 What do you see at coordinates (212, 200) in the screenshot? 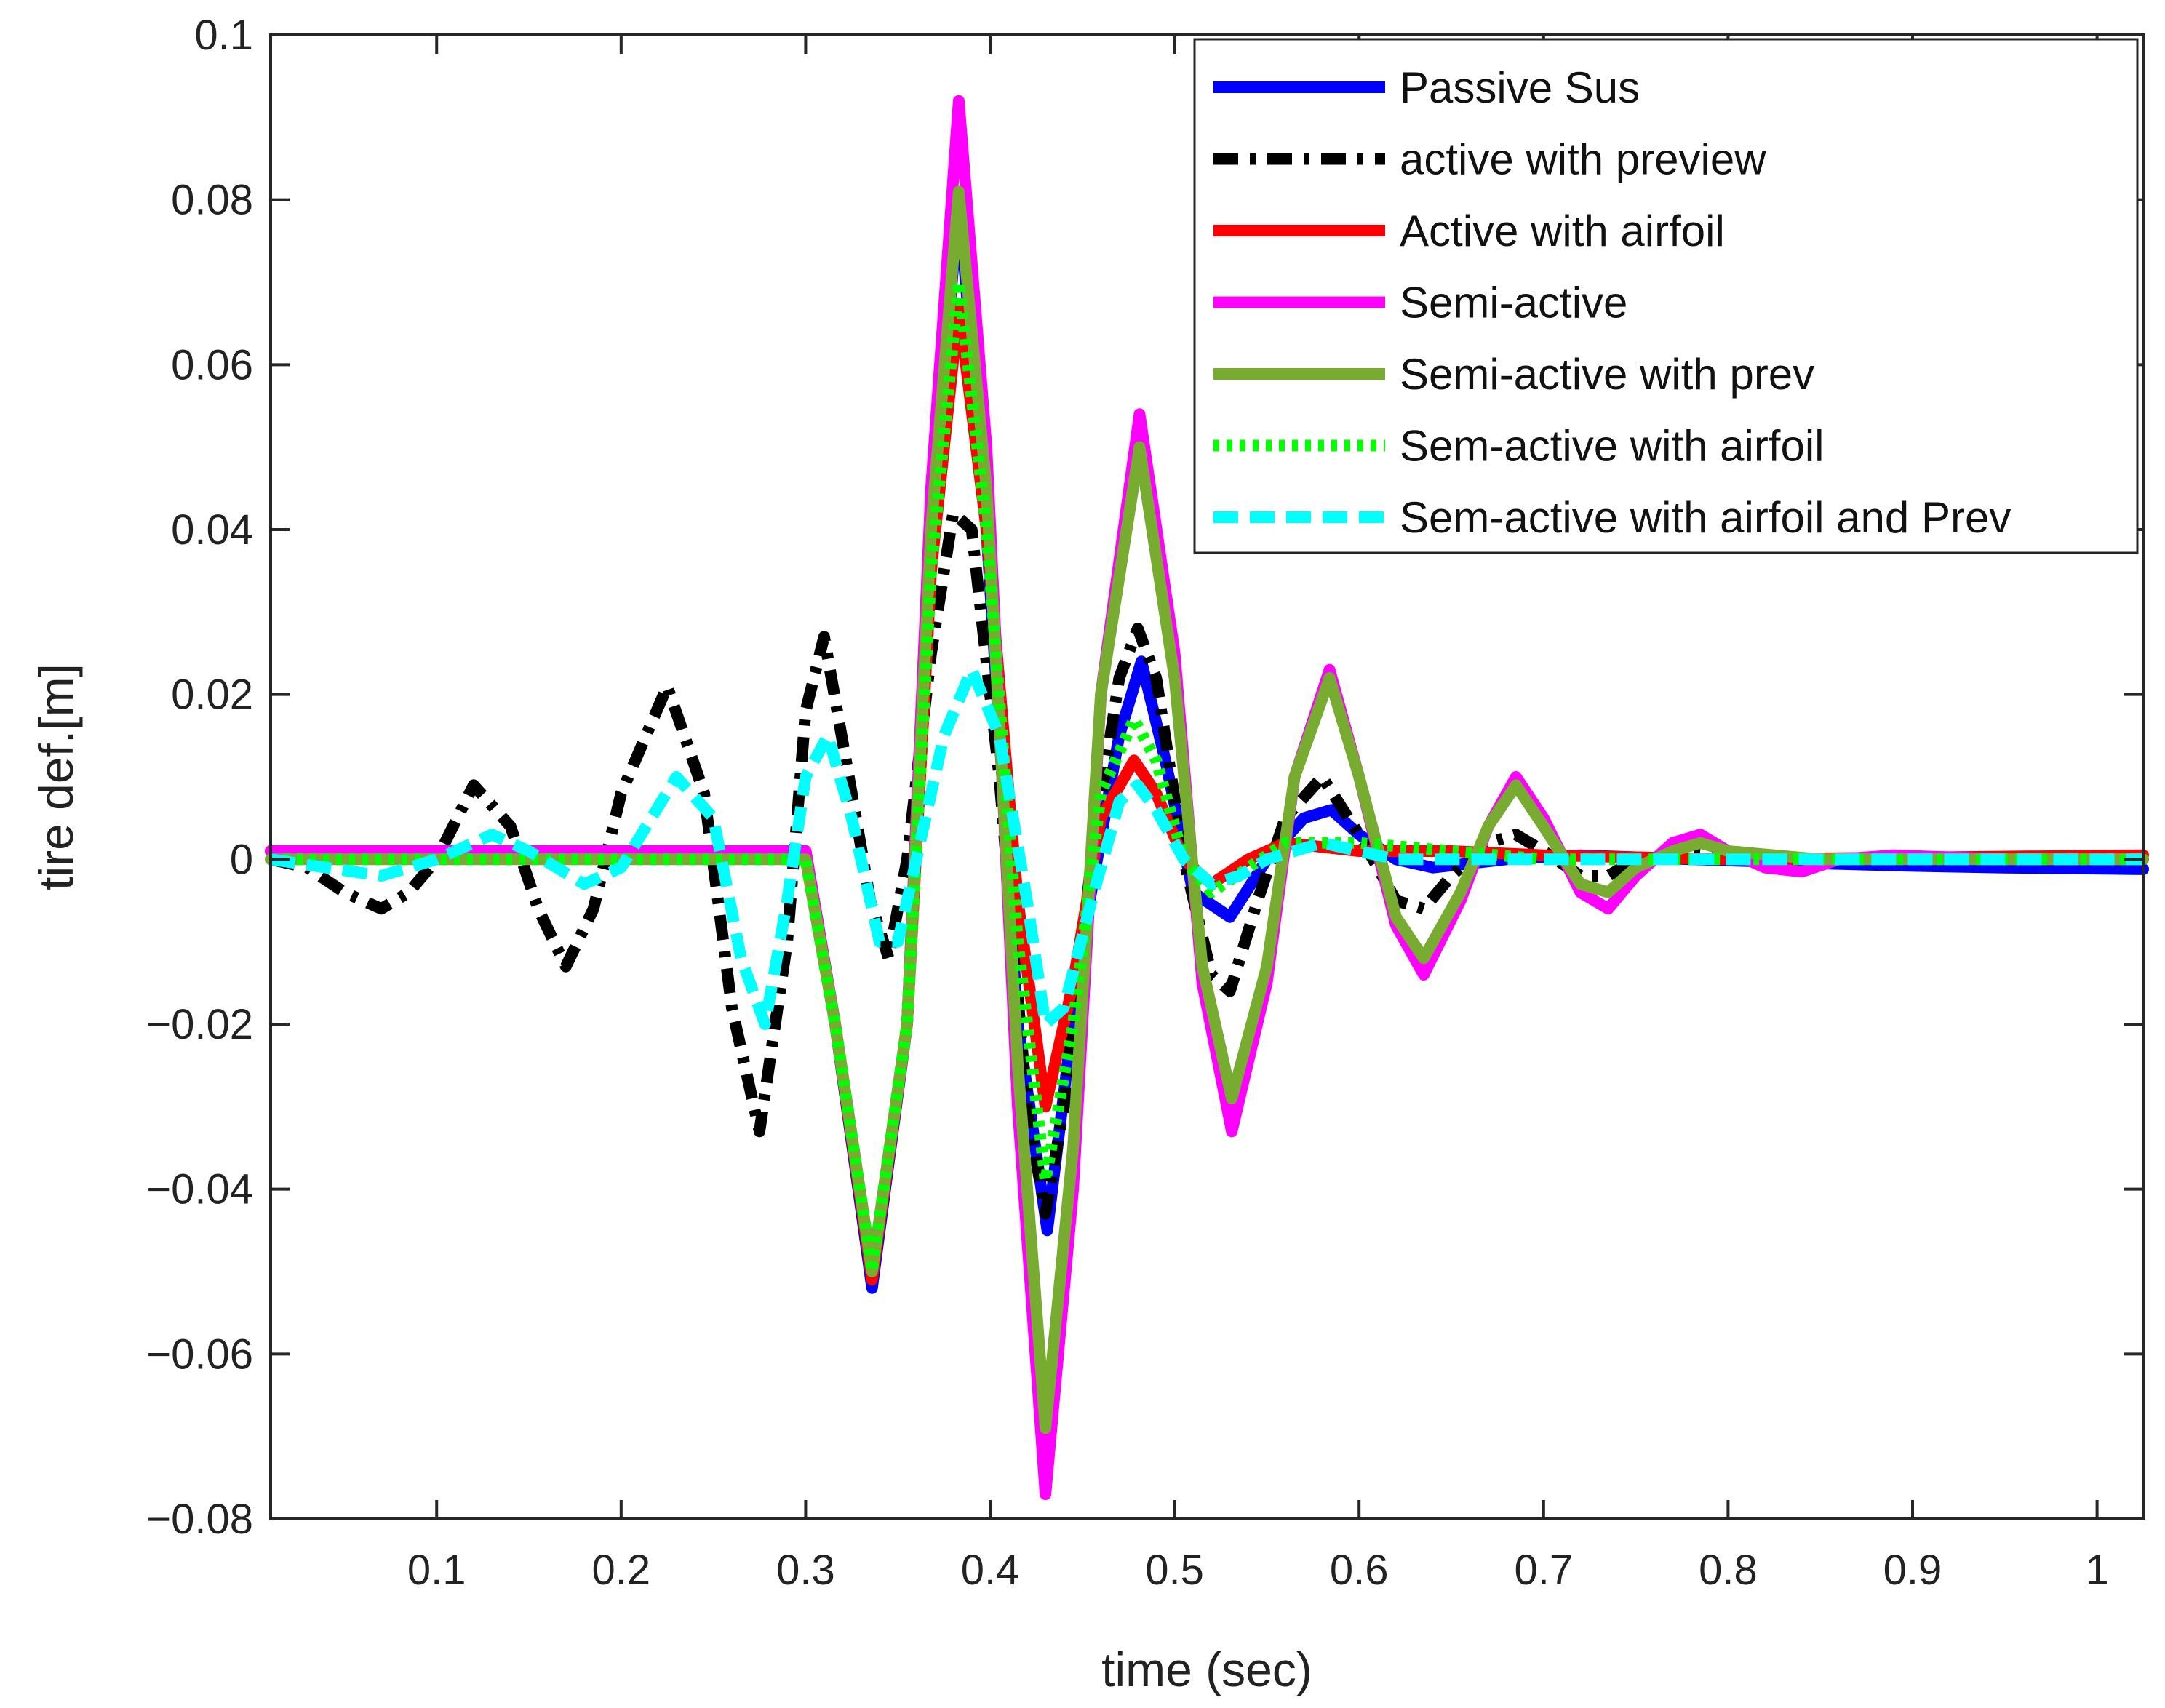
I see `y-tick-label: 0.08` at bounding box center [212, 200].